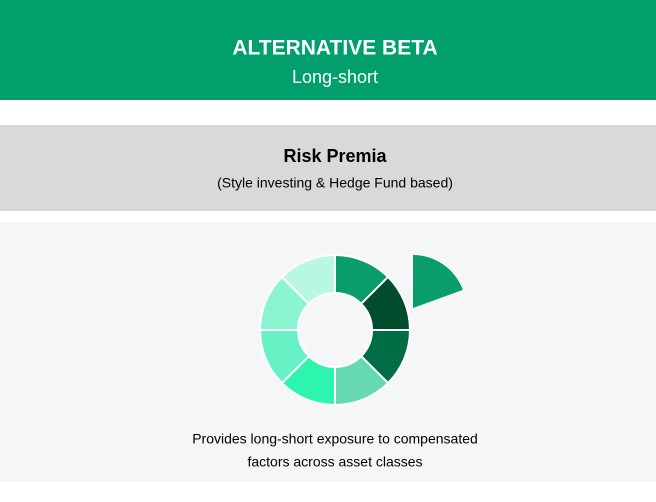 This screenshot has height=502, width=656. Describe the element at coordinates (335, 156) in the screenshot. I see `section-title: Risk Premia` at that location.